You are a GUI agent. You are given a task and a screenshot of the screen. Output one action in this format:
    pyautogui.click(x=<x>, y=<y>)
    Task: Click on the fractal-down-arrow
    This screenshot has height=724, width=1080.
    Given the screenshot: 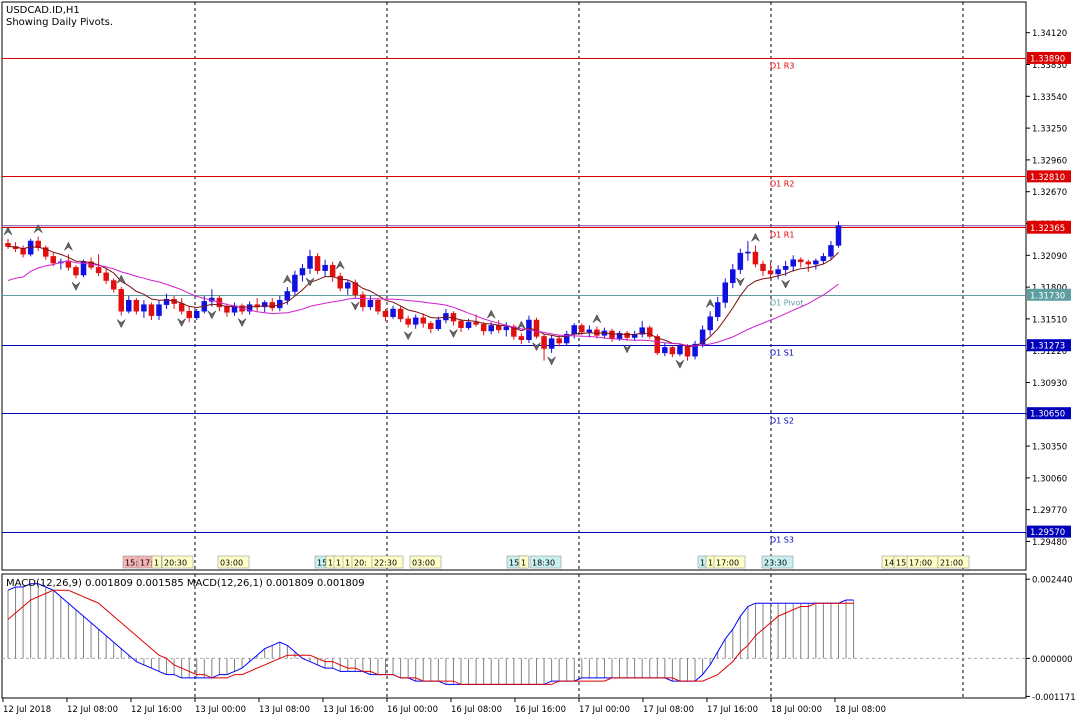 What is the action you would take?
    pyautogui.click(x=121, y=324)
    